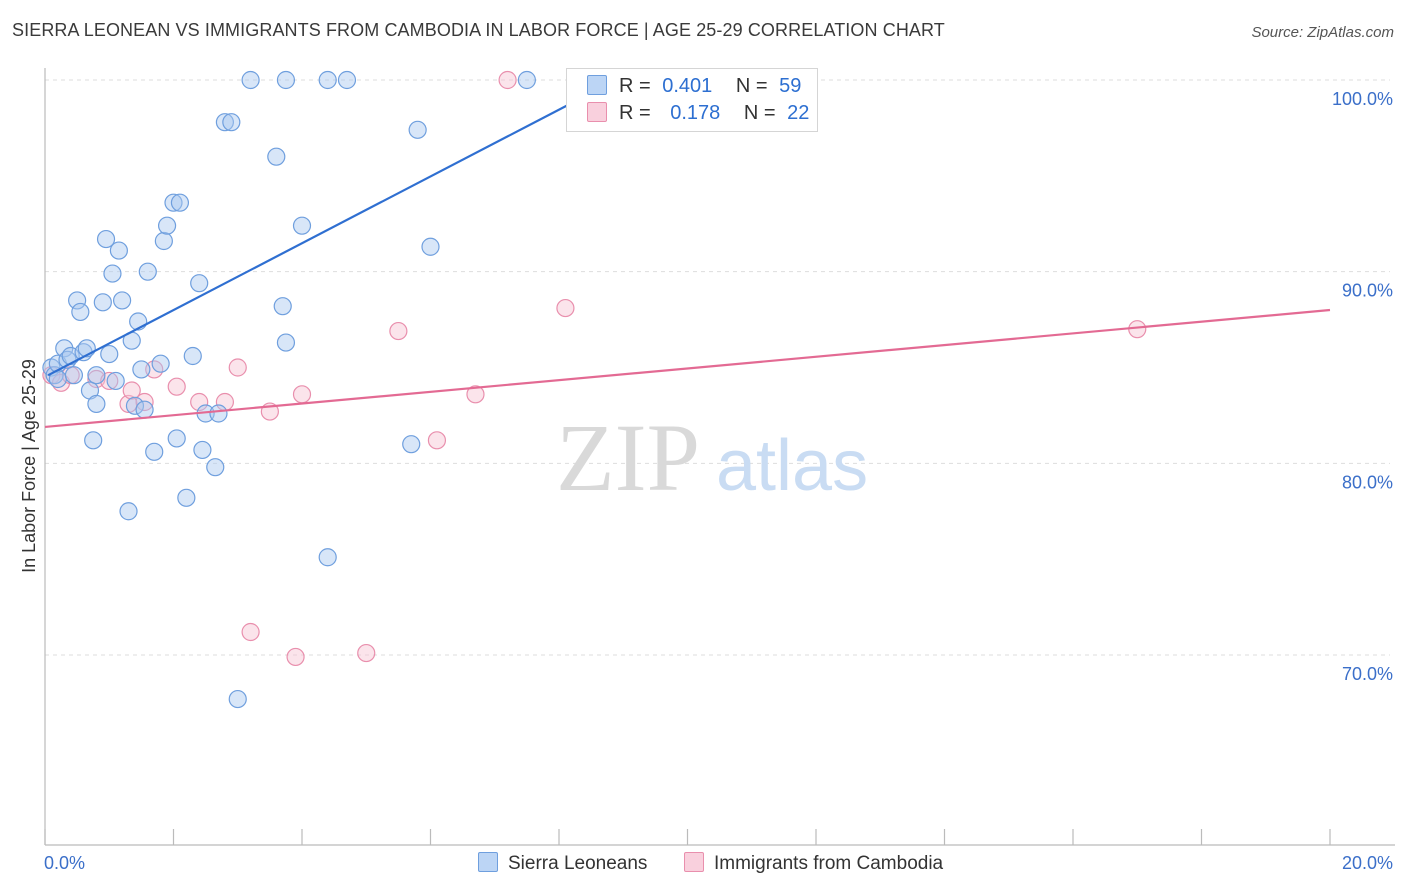  What do you see at coordinates (687, 368) in the screenshot?
I see `trend-line-cambodia` at bounding box center [687, 368].